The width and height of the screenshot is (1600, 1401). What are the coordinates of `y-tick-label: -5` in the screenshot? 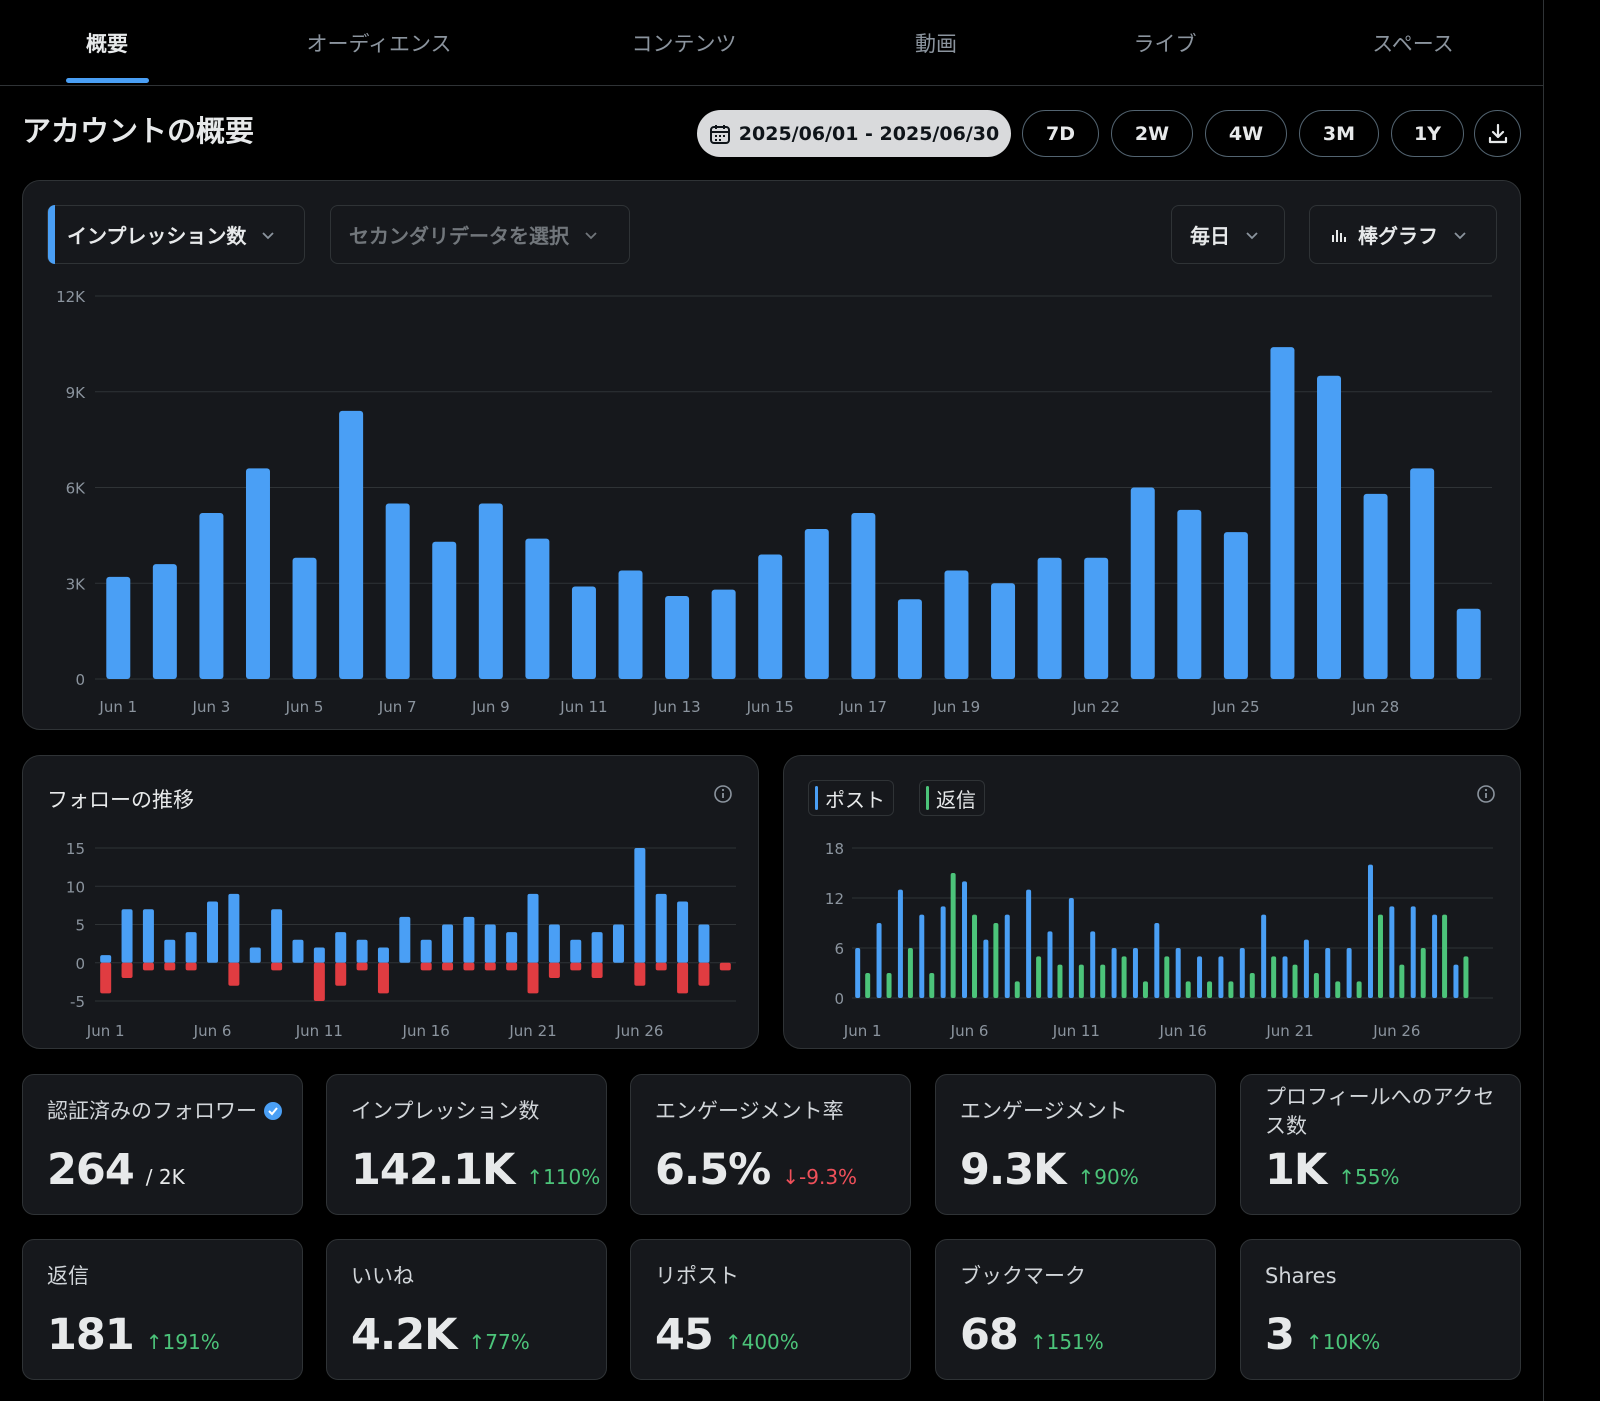 It's located at (77, 1002).